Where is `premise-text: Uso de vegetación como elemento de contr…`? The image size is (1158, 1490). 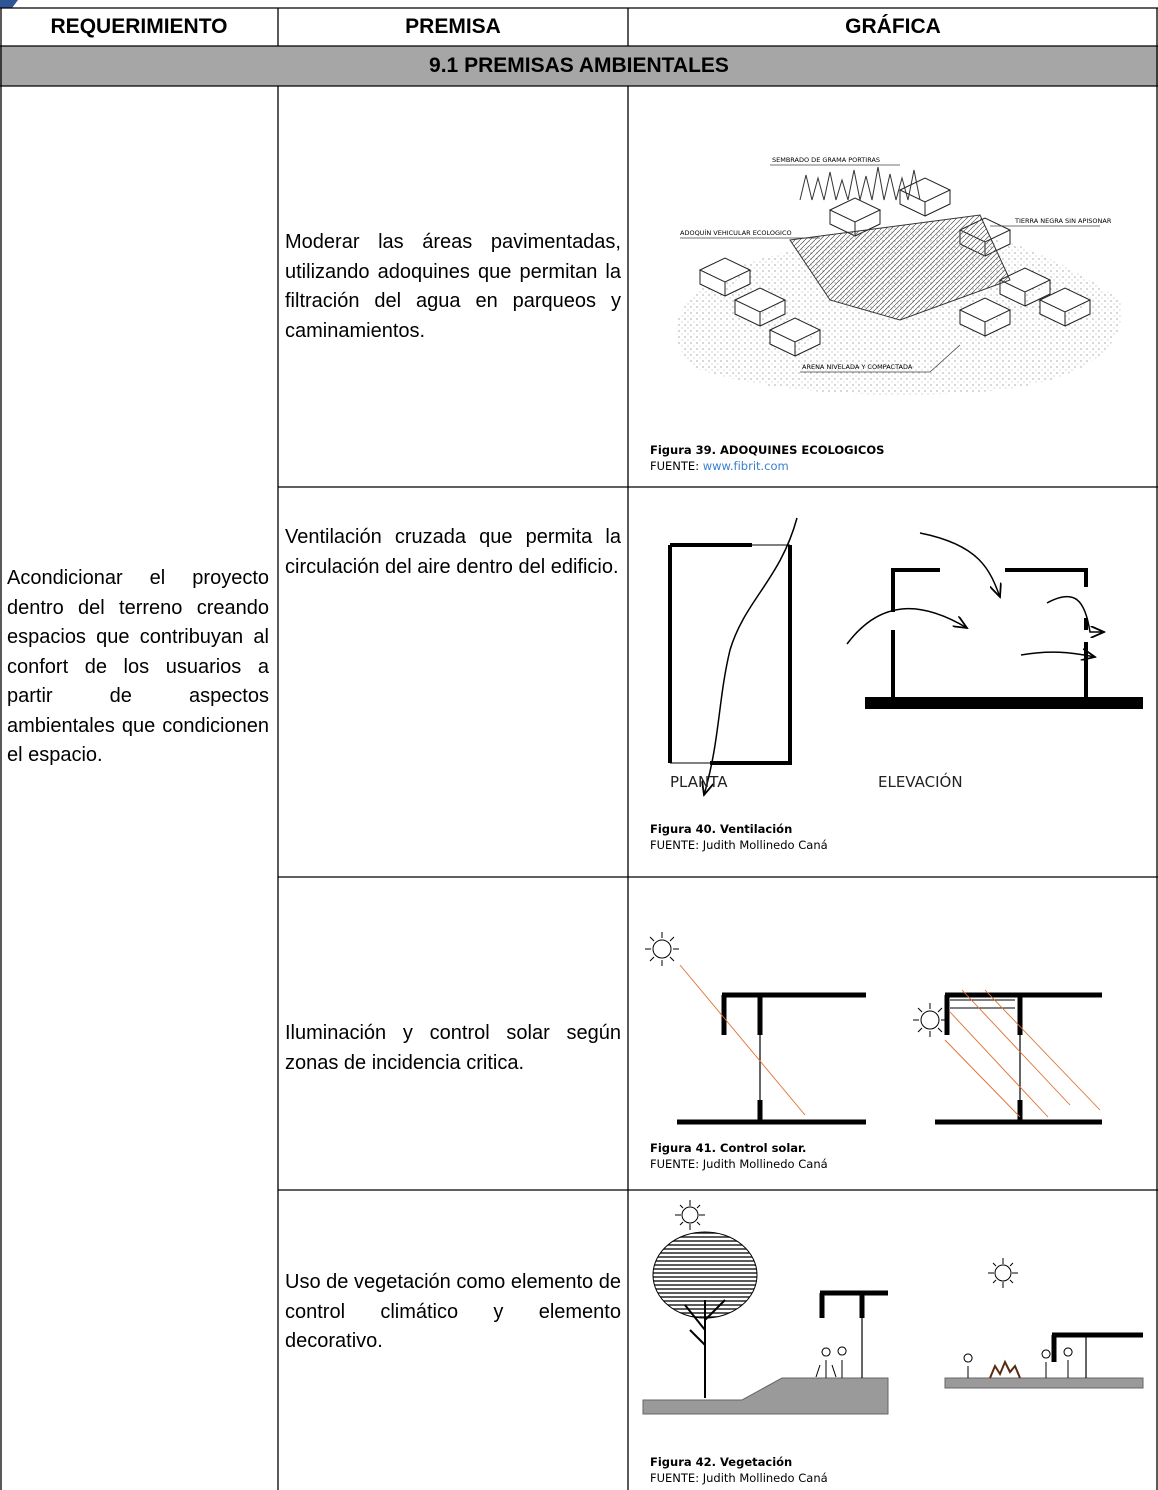
premise-text: Uso de vegetación como elemento de contr… is located at coordinates (453, 1311).